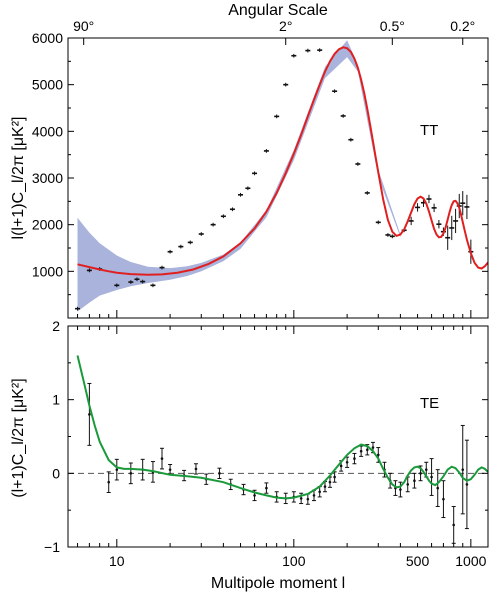 The image size is (500, 599). What do you see at coordinates (418, 561) in the screenshot?
I see `te-x-tick-label: 500` at bounding box center [418, 561].